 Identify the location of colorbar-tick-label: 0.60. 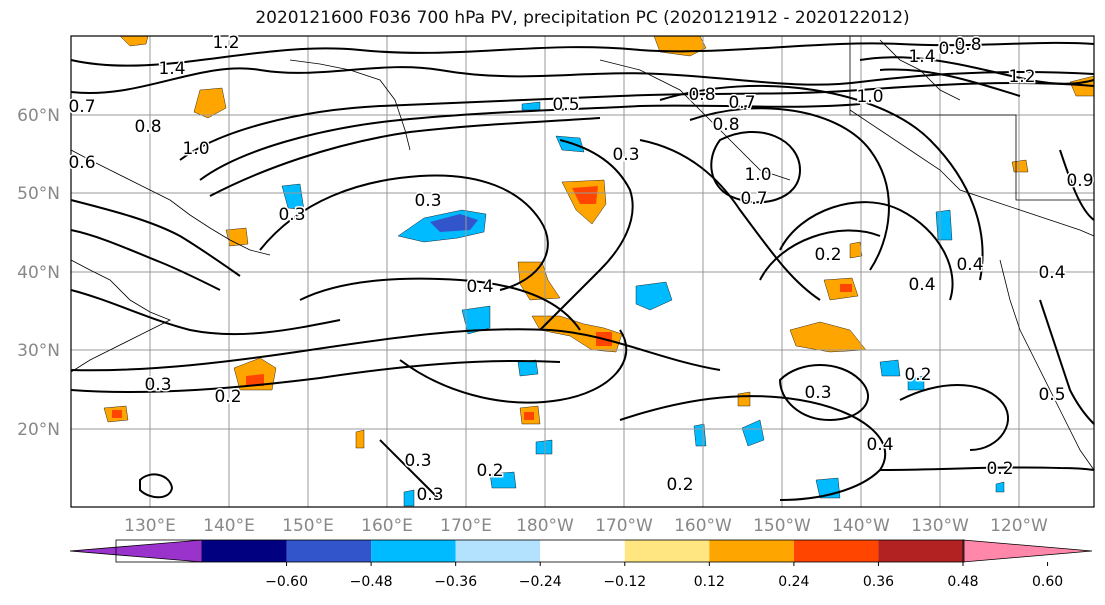
(1047, 582).